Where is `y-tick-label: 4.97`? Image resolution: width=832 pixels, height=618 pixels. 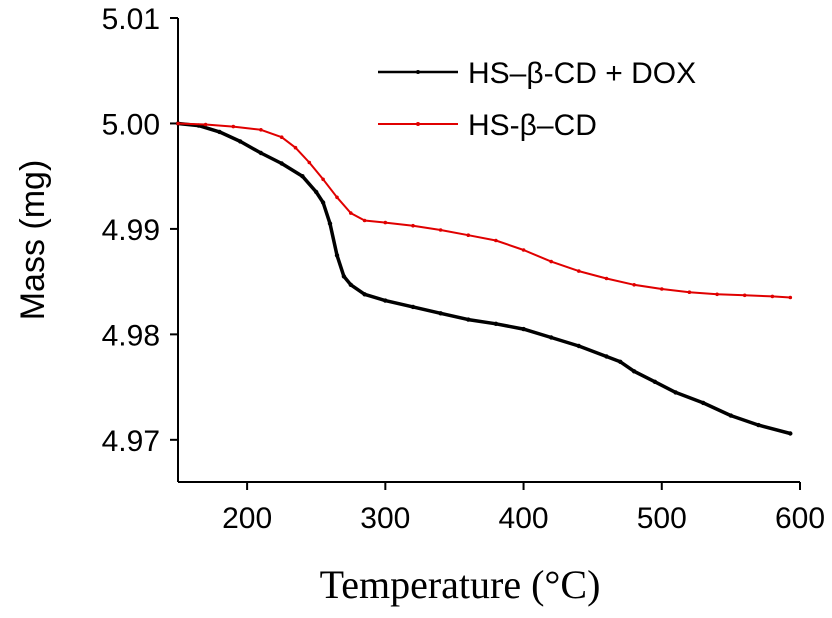
y-tick-label: 4.97 is located at coordinates (131, 441).